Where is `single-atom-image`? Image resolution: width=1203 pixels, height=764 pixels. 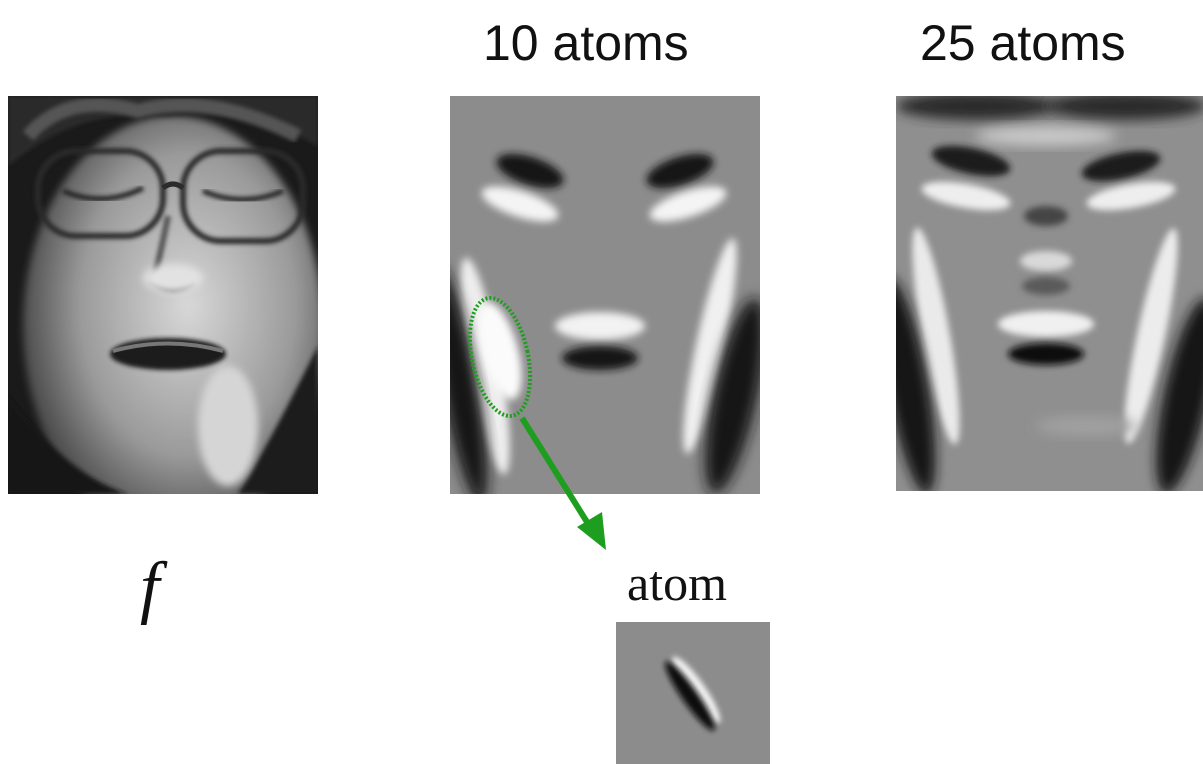 single-atom-image is located at coordinates (693, 693).